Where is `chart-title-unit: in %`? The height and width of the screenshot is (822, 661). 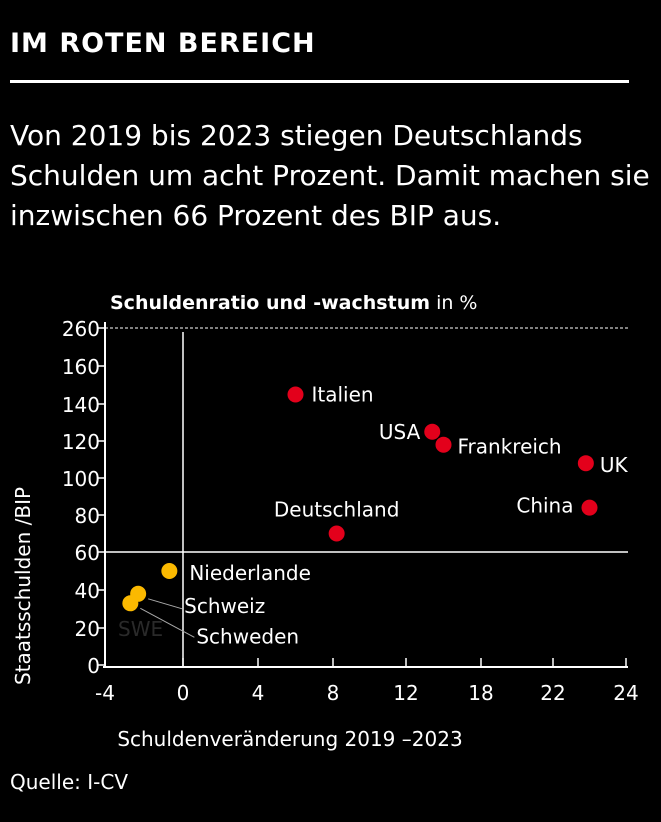
chart-title-unit: in % is located at coordinates (457, 303).